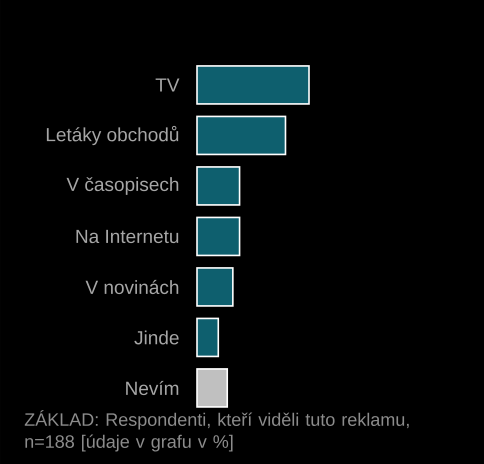  What do you see at coordinates (156, 337) in the screenshot?
I see `y-tick-label: Jinde` at bounding box center [156, 337].